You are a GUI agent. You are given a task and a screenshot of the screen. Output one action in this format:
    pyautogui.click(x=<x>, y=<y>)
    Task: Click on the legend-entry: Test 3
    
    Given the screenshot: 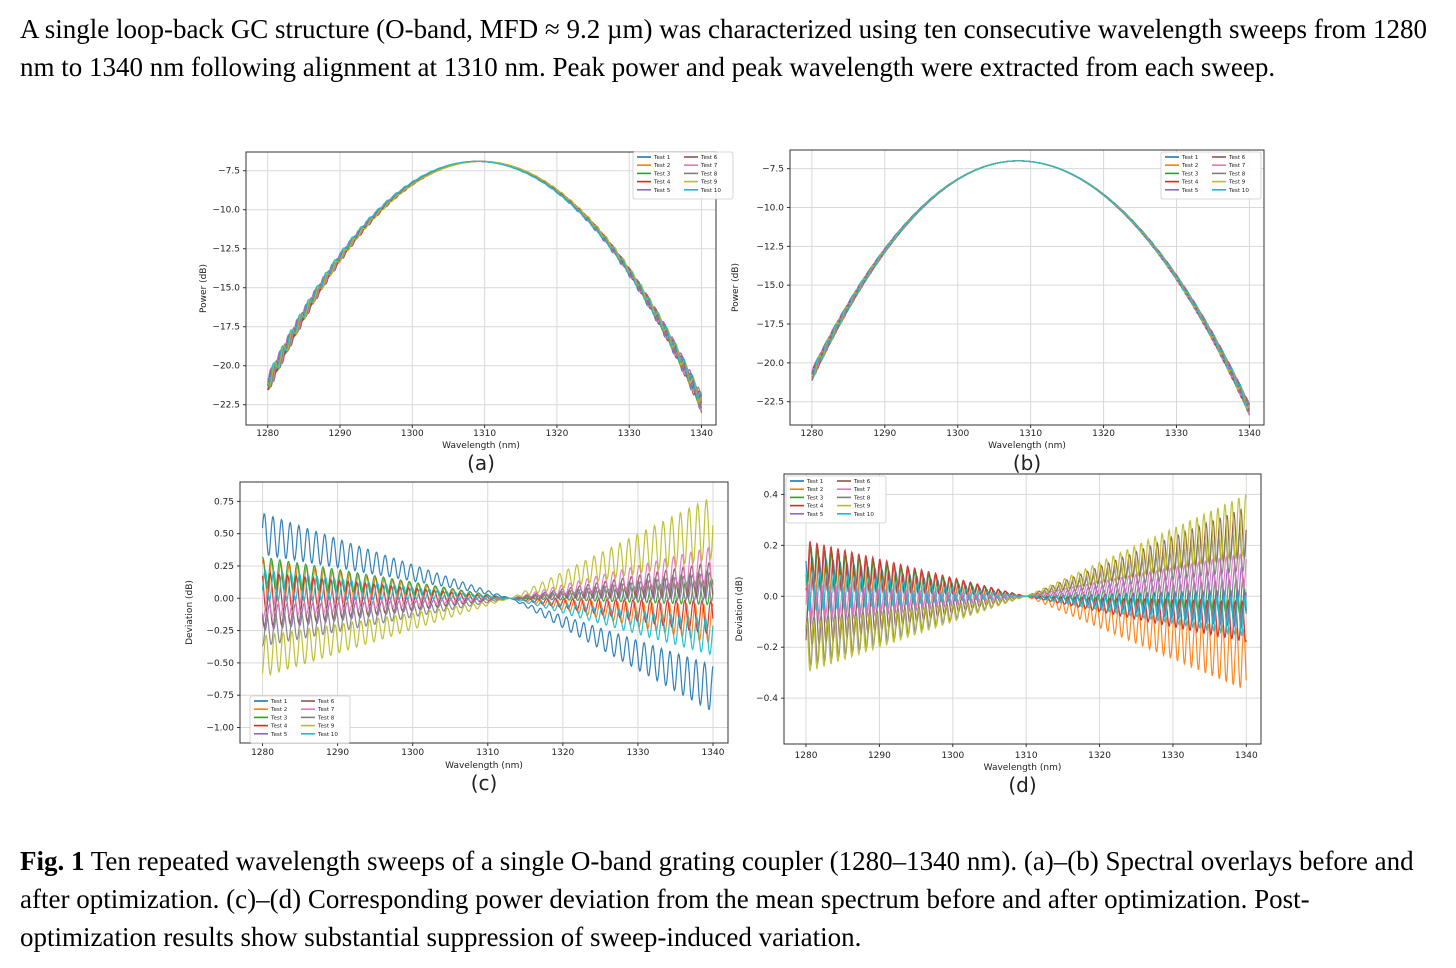 What is the action you would take?
    pyautogui.click(x=279, y=718)
    